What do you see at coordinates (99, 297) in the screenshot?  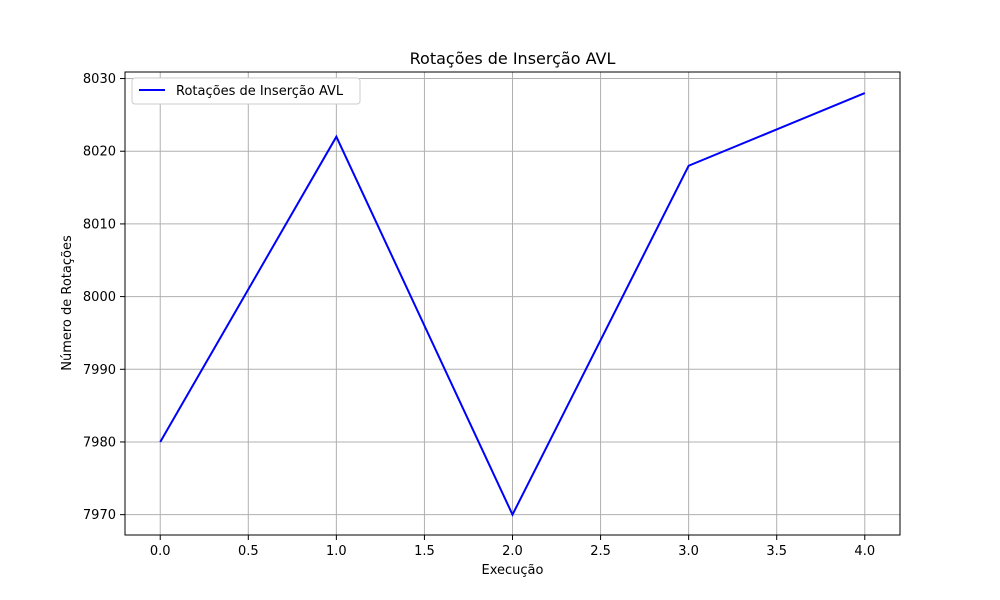 I see `y-tick-label: 8000` at bounding box center [99, 297].